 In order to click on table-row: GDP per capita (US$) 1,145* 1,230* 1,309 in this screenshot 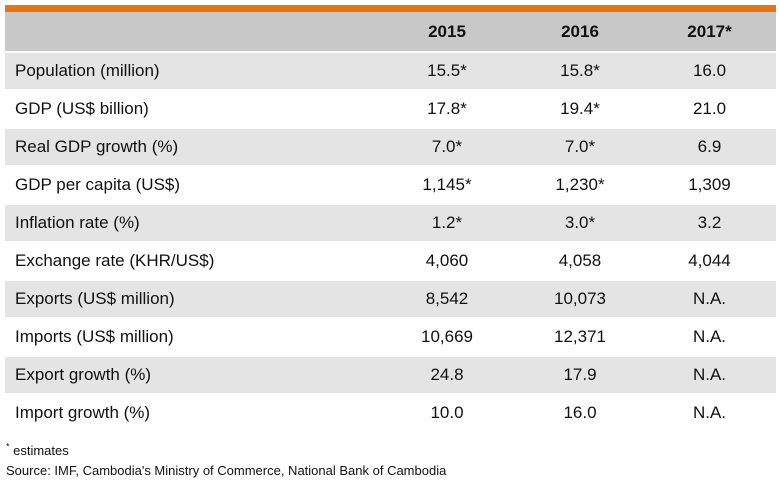, I will do `click(390, 184)`.